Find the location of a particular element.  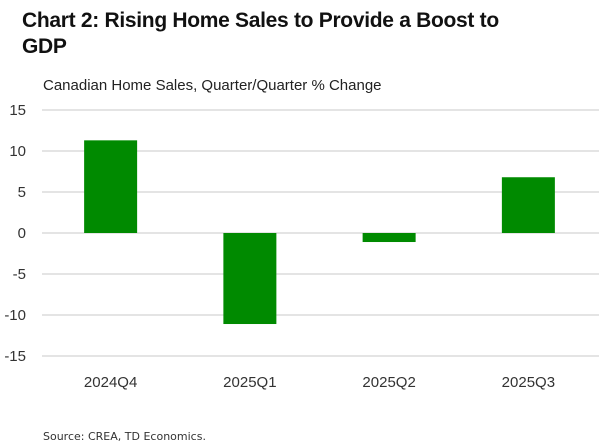

y-tick-label: -15 is located at coordinates (15, 356).